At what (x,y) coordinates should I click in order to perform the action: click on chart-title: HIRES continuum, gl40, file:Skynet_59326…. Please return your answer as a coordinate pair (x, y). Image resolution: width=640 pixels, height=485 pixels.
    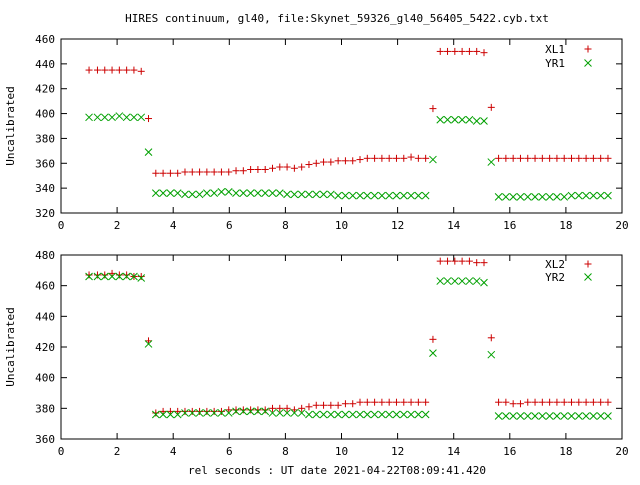
    Looking at the image, I should click on (337, 18).